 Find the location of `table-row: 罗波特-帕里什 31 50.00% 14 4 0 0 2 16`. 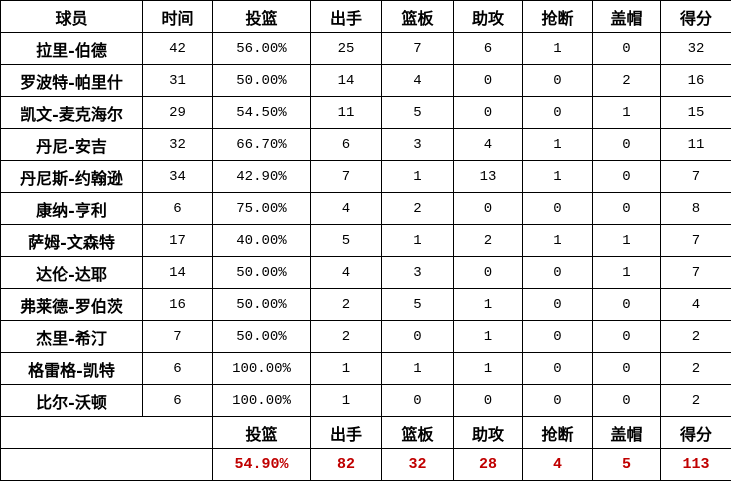

table-row: 罗波特-帕里什 31 50.00% 14 4 0 0 2 16 is located at coordinates (365, 80).